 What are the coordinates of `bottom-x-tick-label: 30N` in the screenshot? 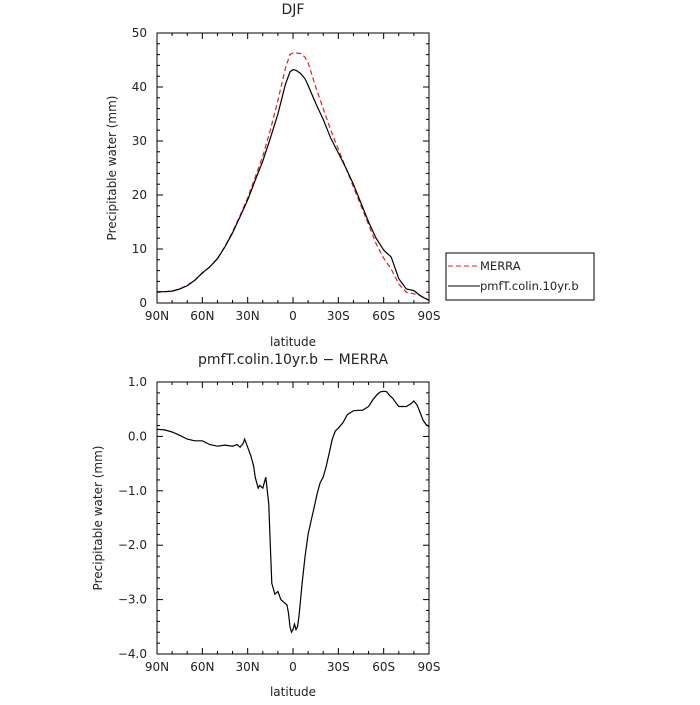 It's located at (248, 667).